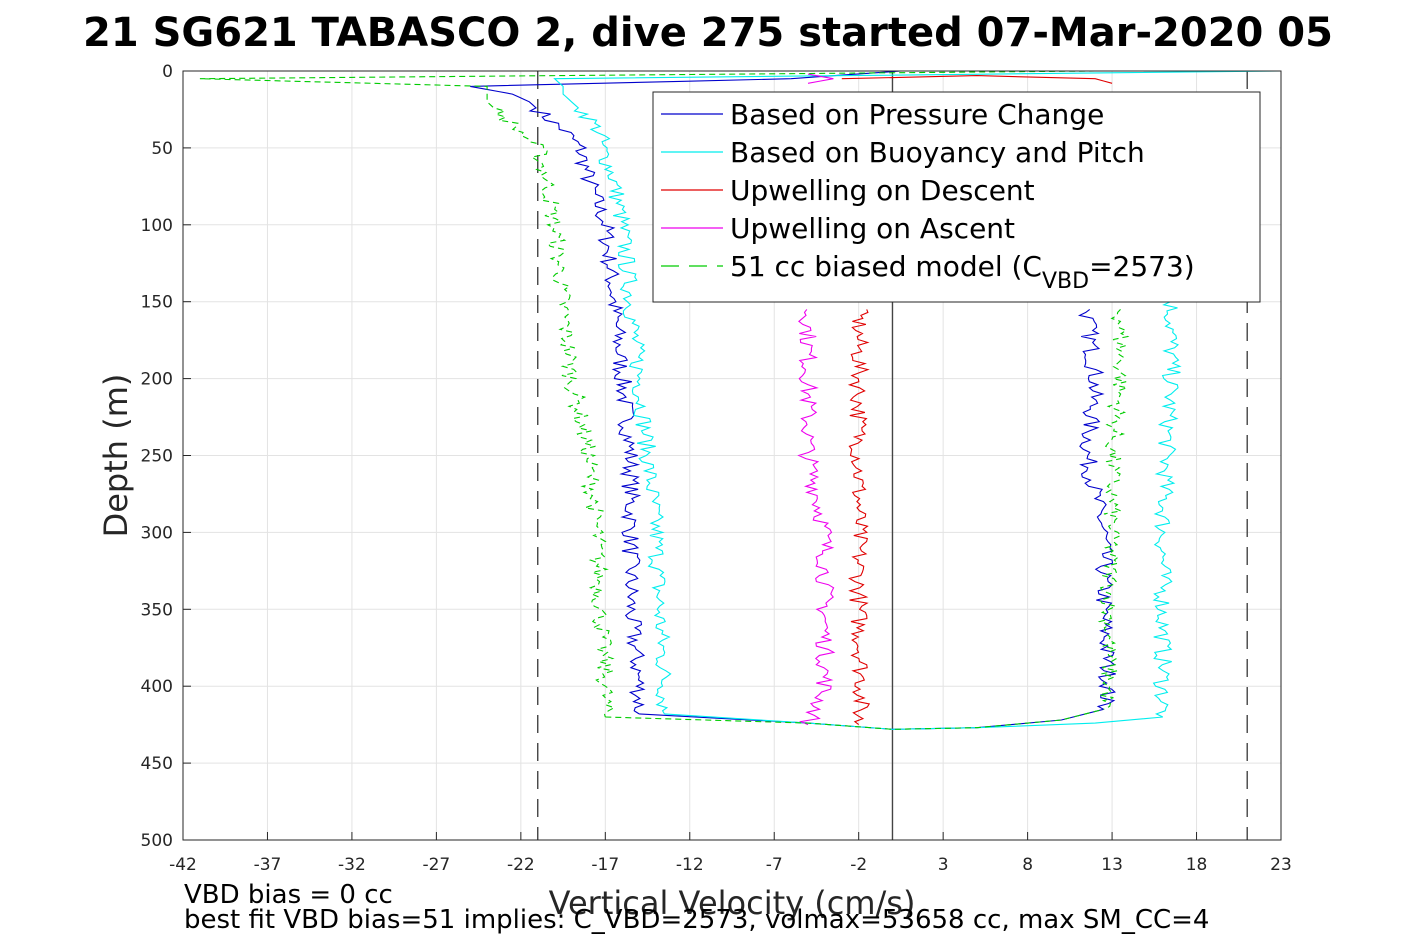 The image size is (1417, 945). What do you see at coordinates (937, 152) in the screenshot?
I see `legend-label-2: Based on Buoyancy and Pitch` at bounding box center [937, 152].